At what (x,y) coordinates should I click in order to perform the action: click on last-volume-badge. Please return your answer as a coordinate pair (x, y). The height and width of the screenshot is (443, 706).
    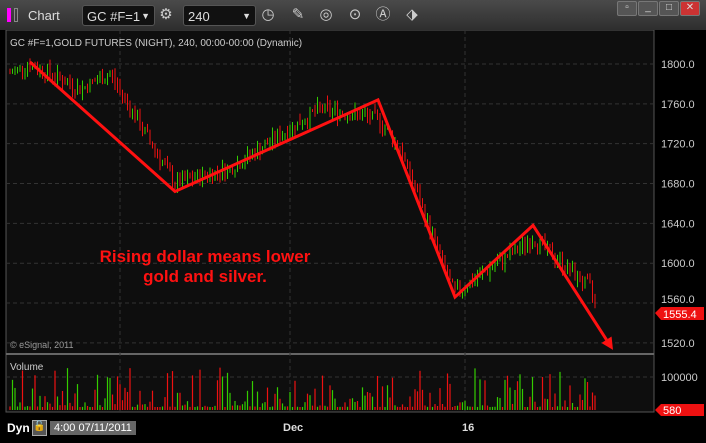
    Looking at the image, I should click on (679, 410).